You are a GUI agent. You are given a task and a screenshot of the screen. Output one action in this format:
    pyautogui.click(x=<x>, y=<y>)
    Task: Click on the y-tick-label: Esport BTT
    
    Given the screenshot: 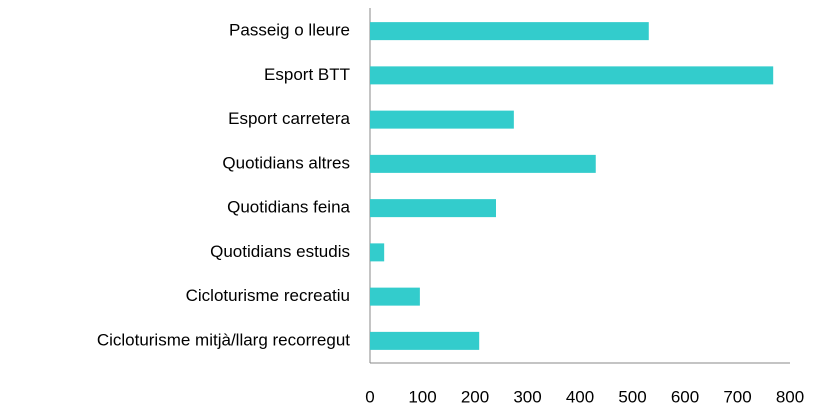 What is the action you would take?
    pyautogui.click(x=307, y=74)
    